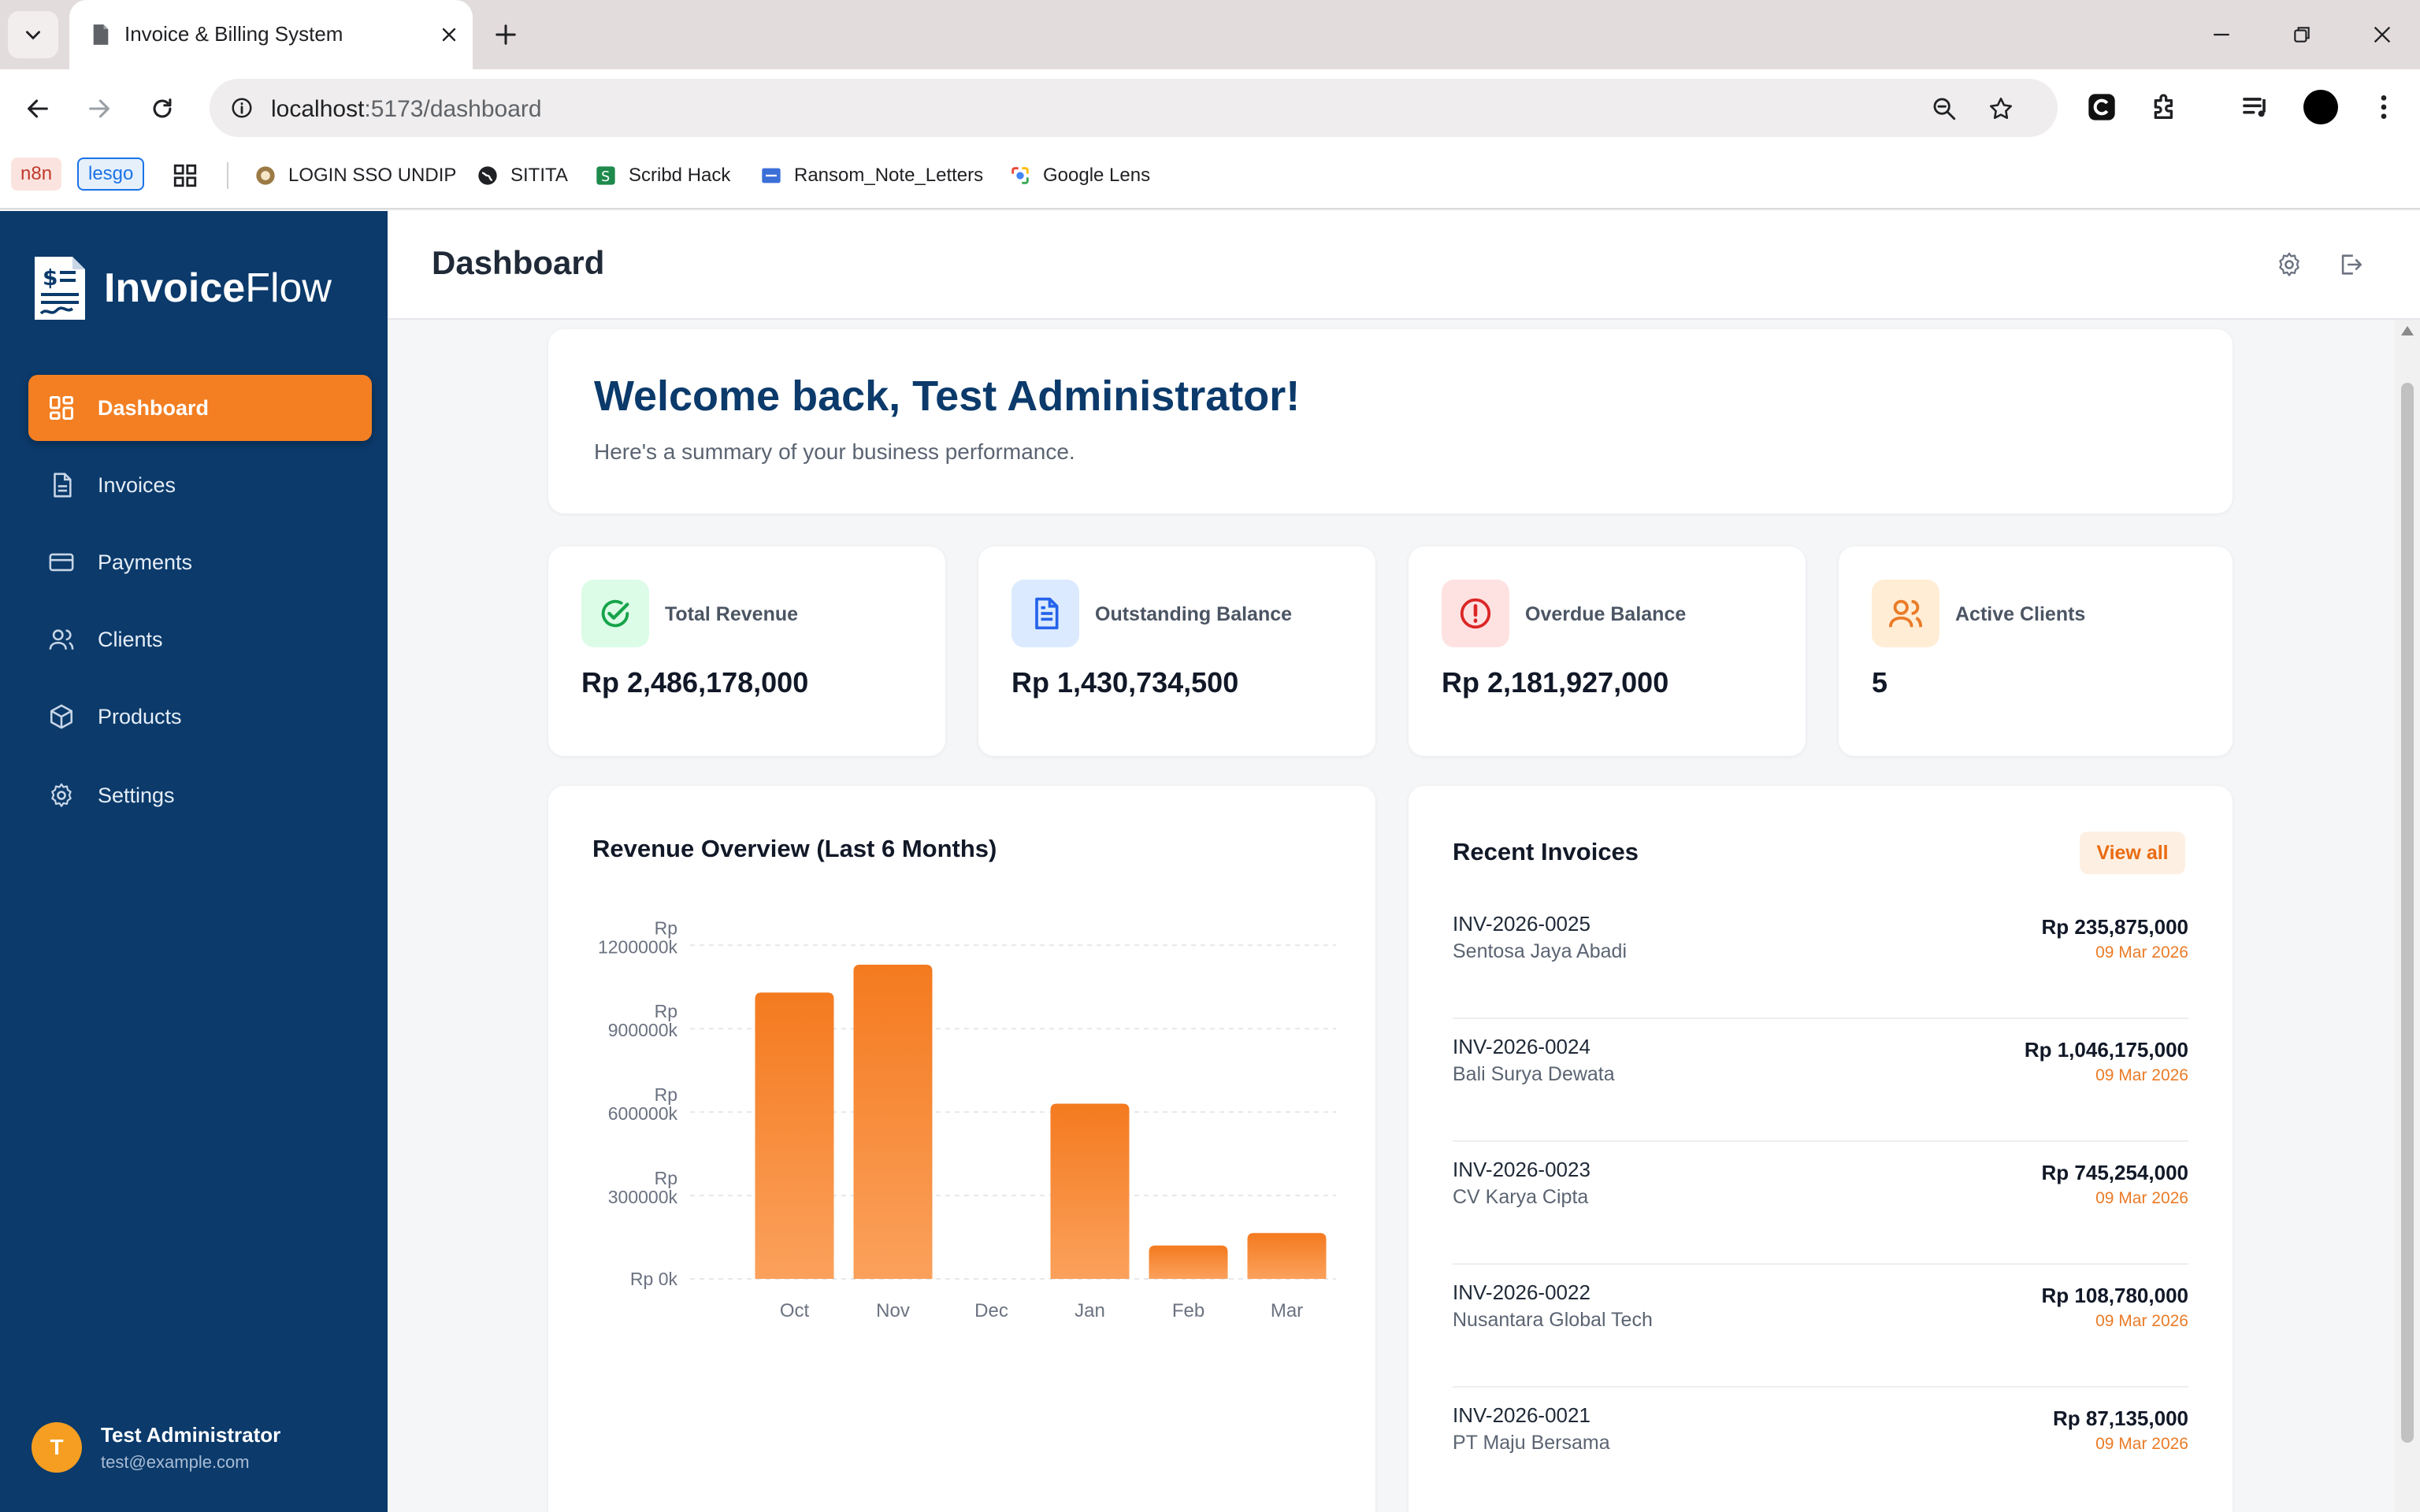 The width and height of the screenshot is (2420, 1512). I want to click on recent-invoices-title: Recent Invoices, so click(1546, 851).